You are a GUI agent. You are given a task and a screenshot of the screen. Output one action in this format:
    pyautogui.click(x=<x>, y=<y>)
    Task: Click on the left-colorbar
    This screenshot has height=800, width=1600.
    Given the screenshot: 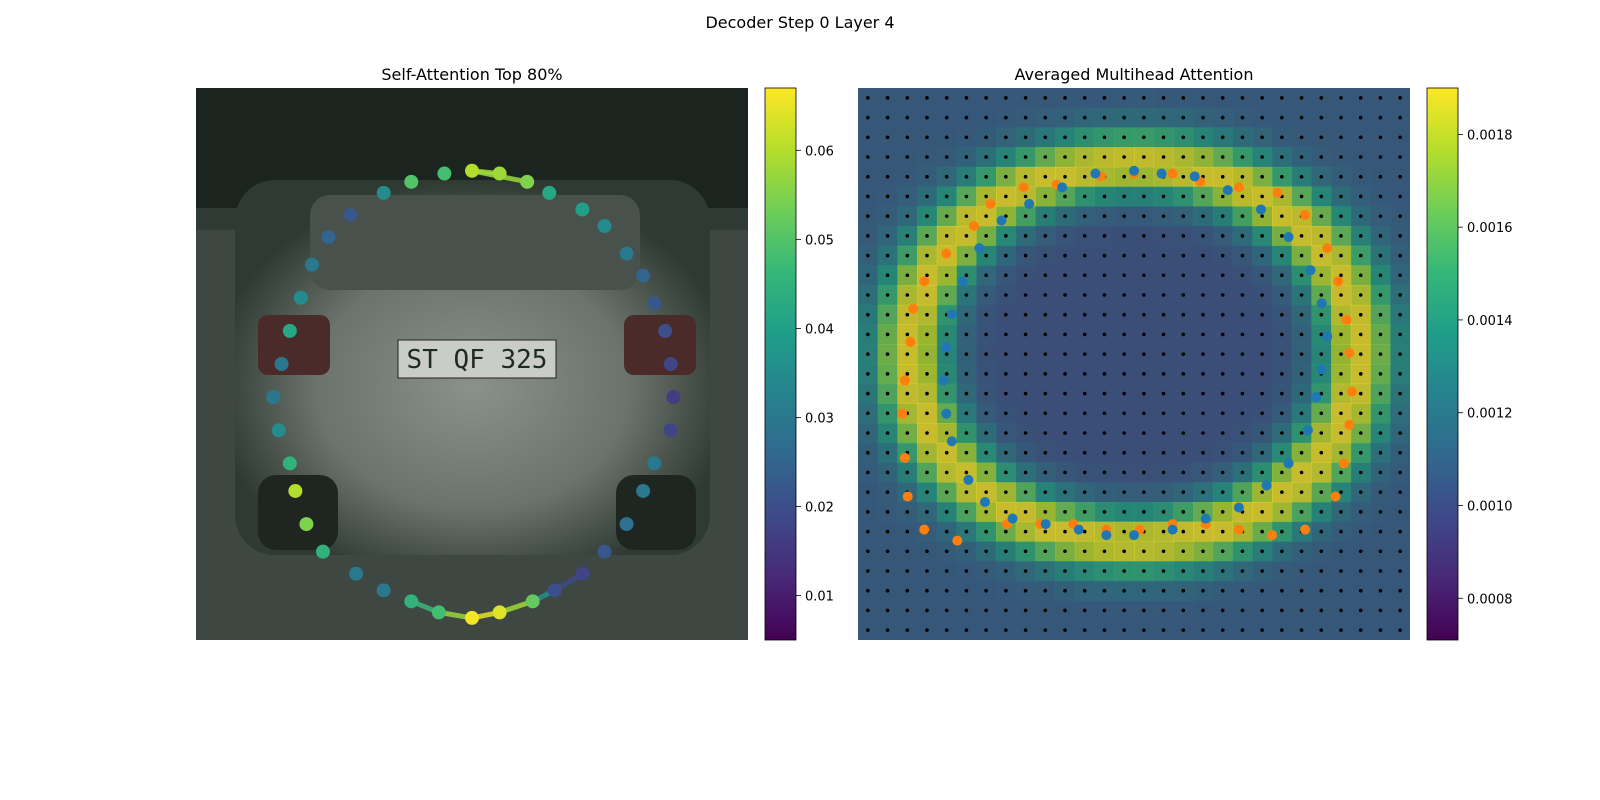 What is the action you would take?
    pyautogui.click(x=780, y=364)
    